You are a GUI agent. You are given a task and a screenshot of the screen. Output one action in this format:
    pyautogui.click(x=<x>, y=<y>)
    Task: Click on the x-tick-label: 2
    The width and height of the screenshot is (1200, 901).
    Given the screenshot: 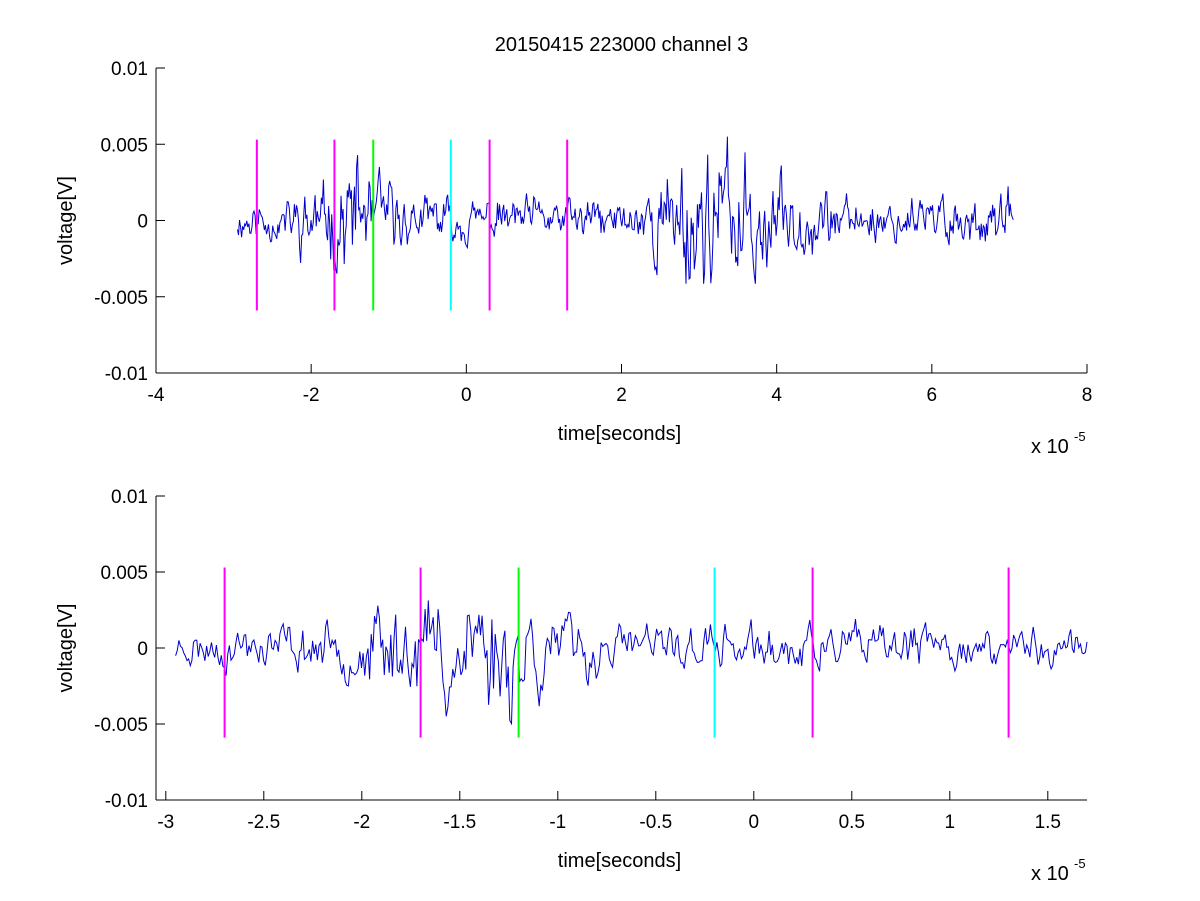 What is the action you would take?
    pyautogui.click(x=621, y=395)
    